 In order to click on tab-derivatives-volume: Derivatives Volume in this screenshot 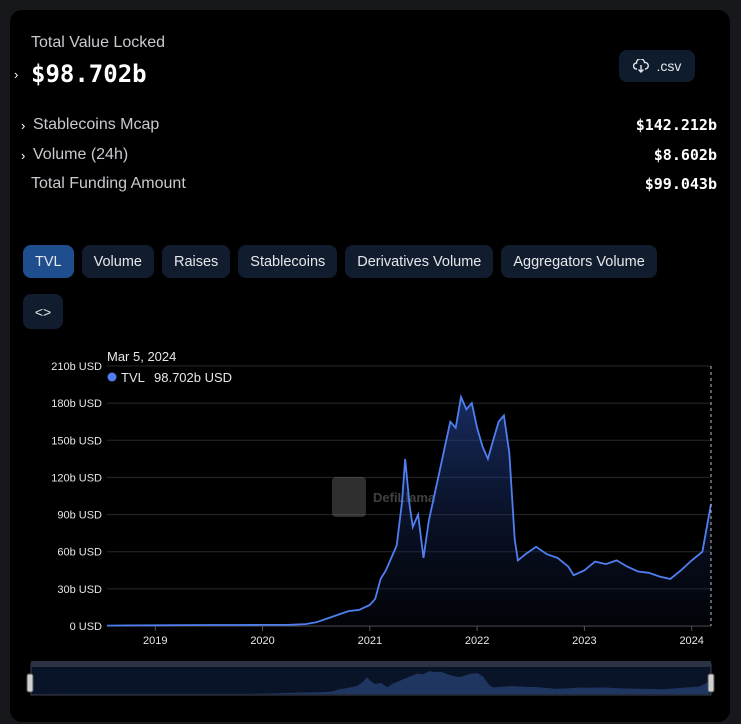, I will do `click(419, 261)`.